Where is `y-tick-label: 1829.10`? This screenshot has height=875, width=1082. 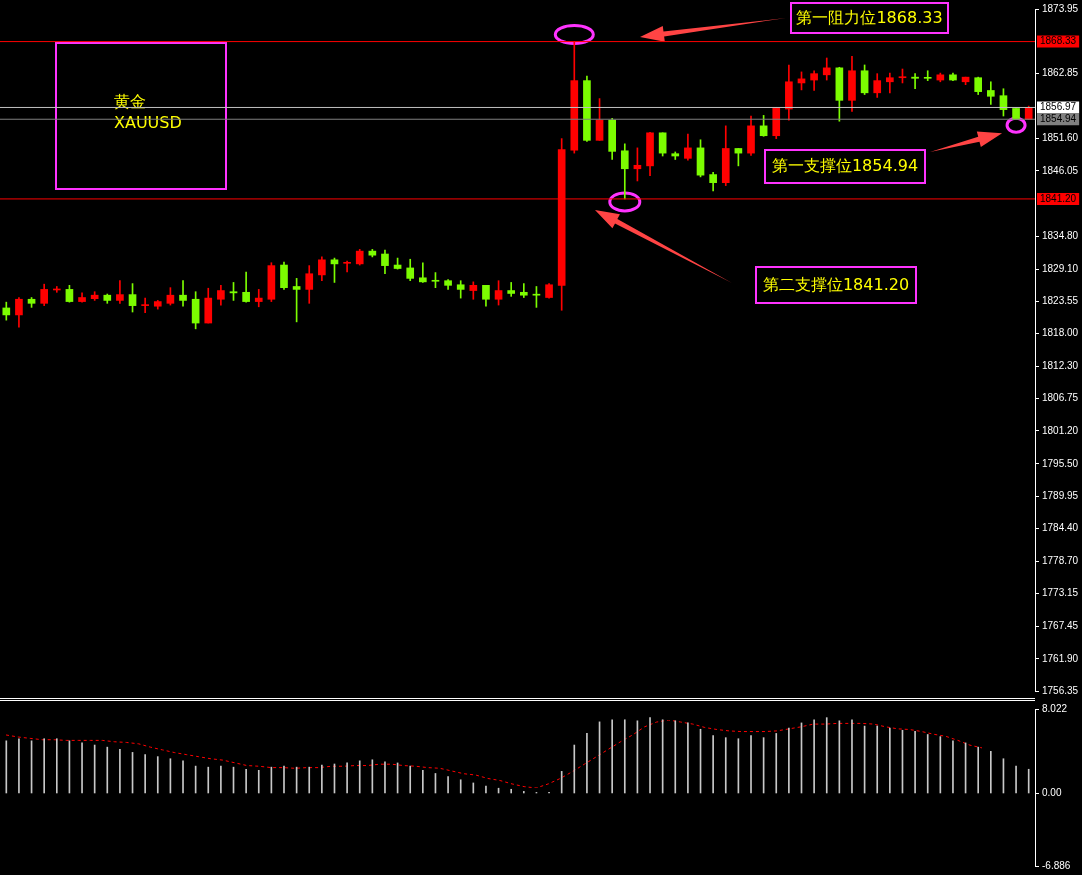
y-tick-label: 1829.10 is located at coordinates (1060, 268).